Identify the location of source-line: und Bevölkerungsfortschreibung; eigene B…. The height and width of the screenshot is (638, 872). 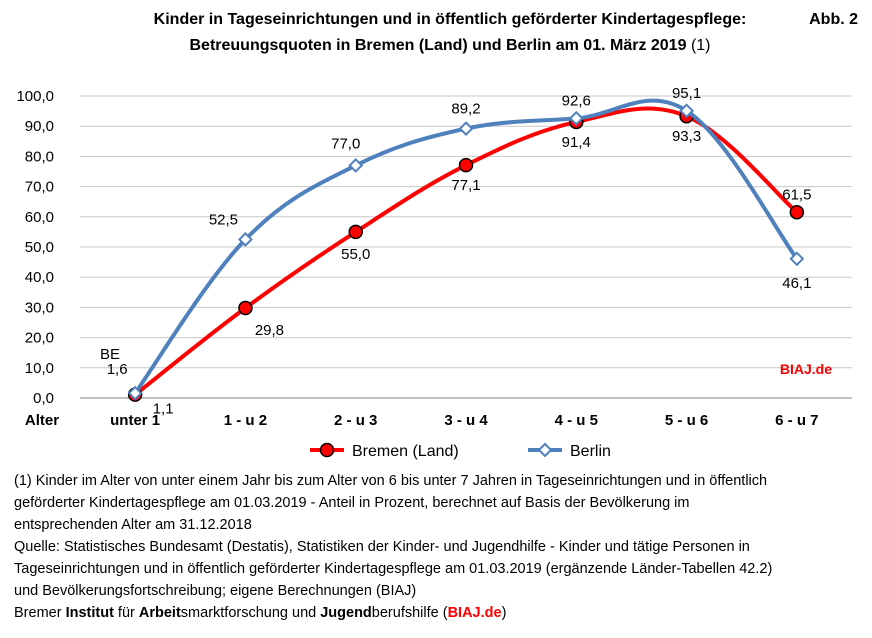
(215, 591).